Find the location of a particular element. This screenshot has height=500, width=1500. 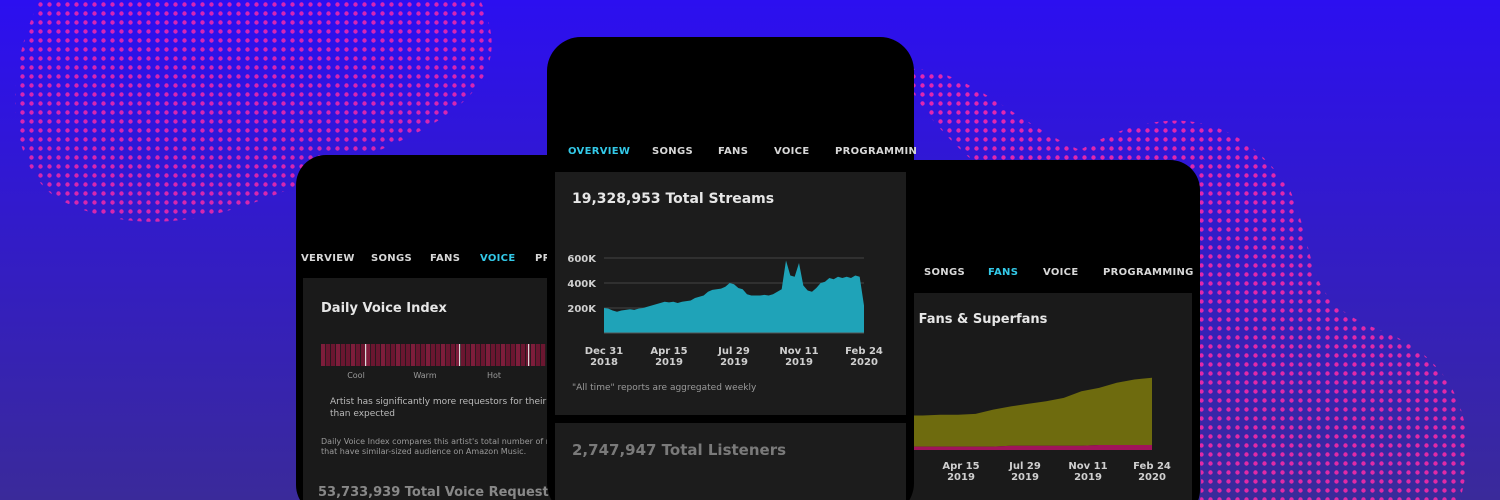

y-tick-label: 600K is located at coordinates (582, 259).